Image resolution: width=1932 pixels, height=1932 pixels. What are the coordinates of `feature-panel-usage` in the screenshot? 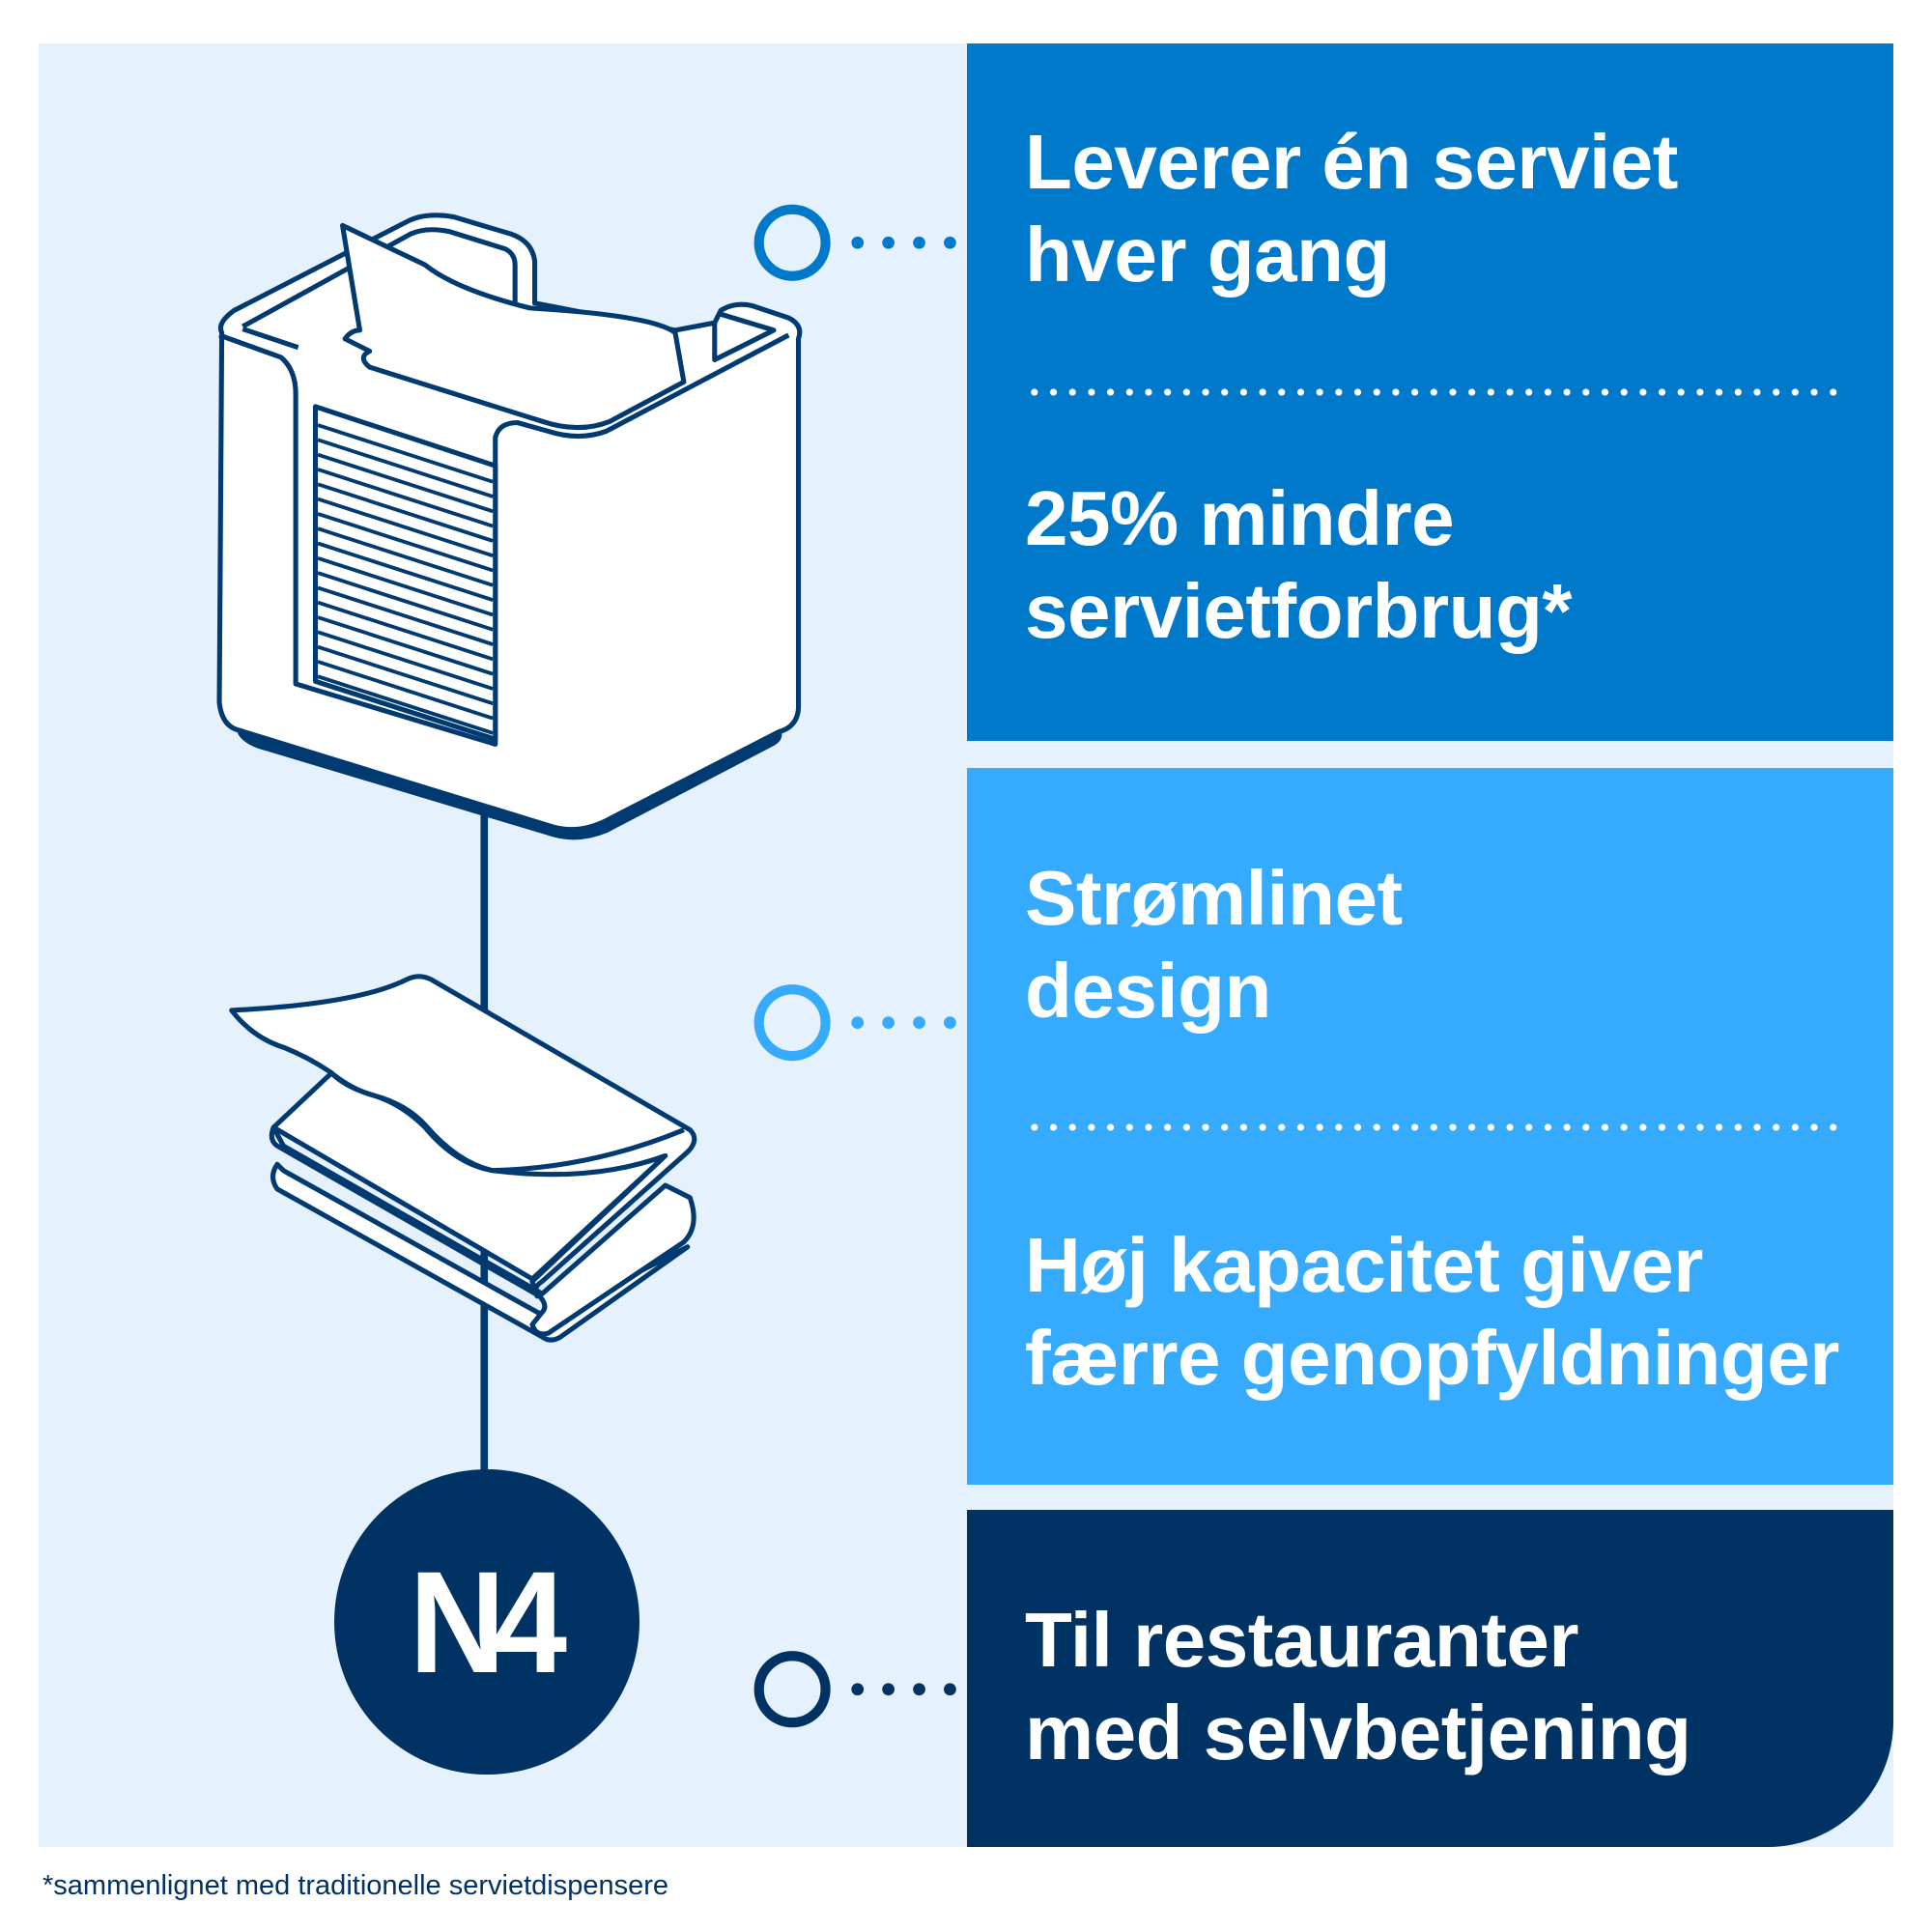 It's located at (1430, 1678).